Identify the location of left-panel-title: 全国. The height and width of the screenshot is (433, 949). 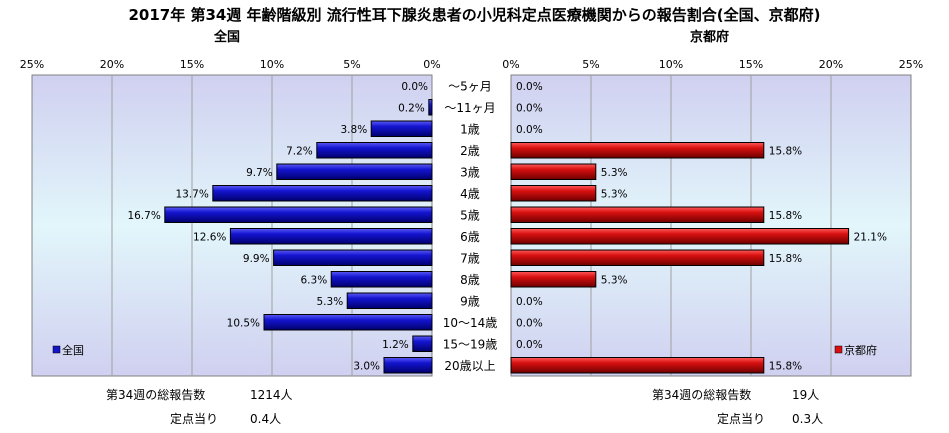
(227, 37).